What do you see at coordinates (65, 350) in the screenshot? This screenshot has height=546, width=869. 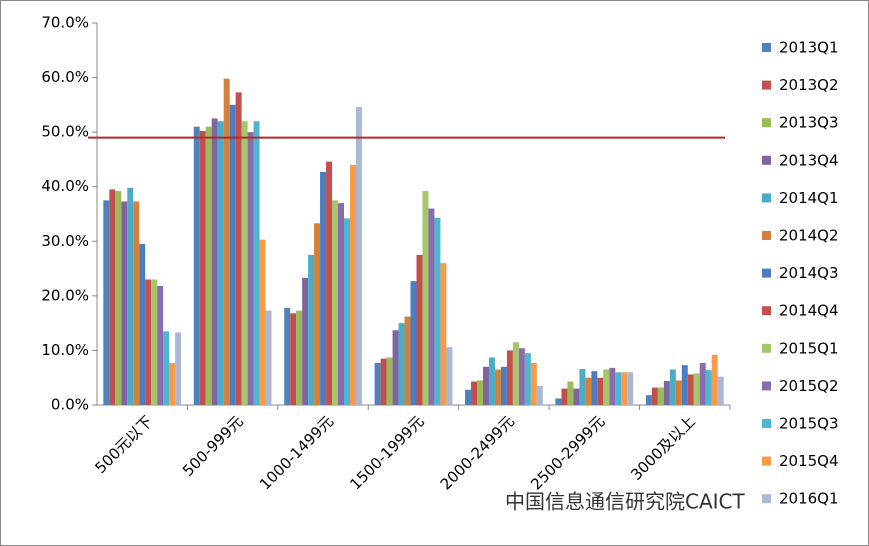 I see `y-tick-label: 10.0%` at bounding box center [65, 350].